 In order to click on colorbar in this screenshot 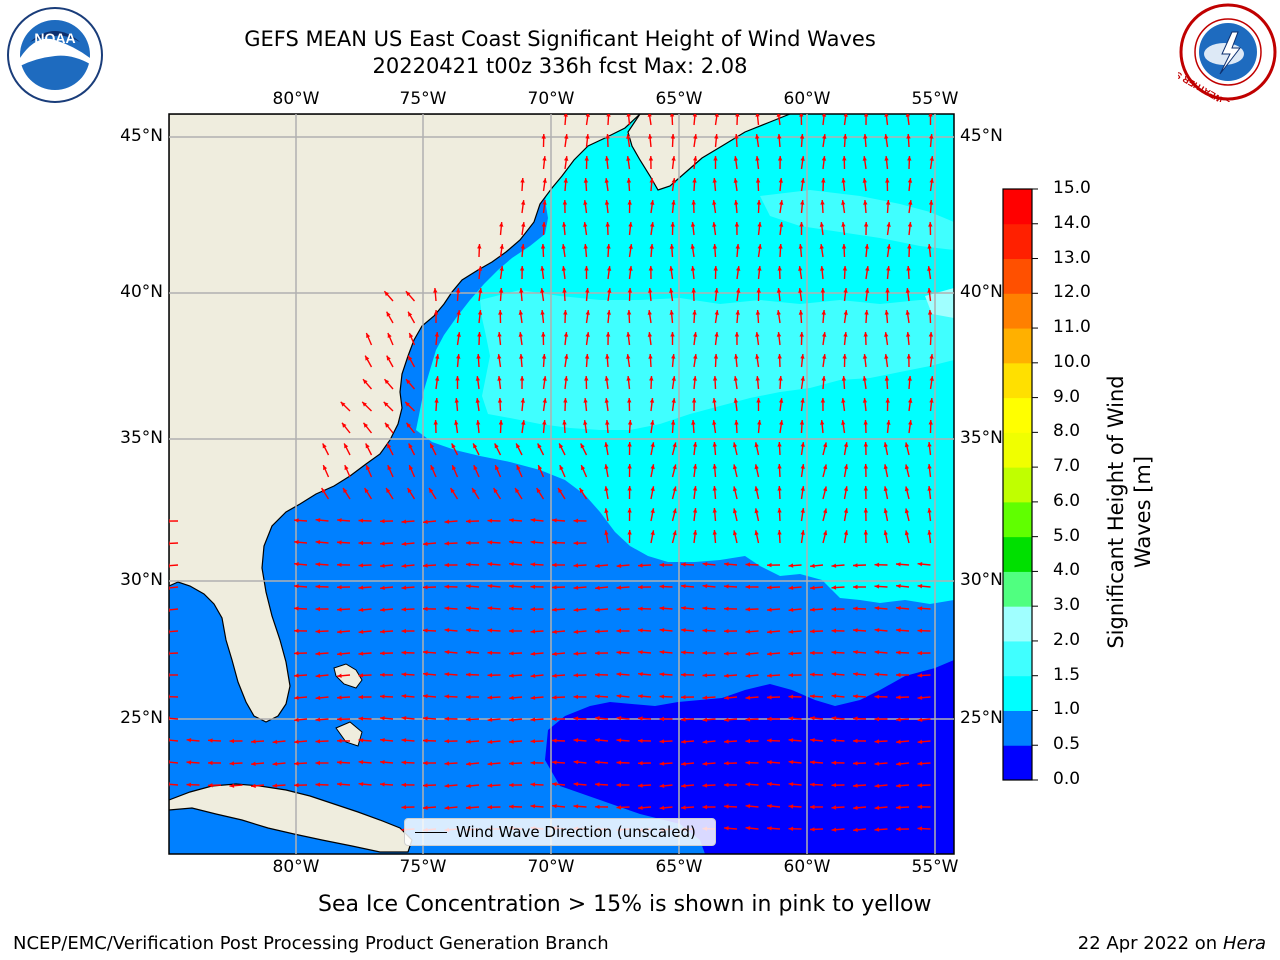, I will do `click(1020, 484)`.